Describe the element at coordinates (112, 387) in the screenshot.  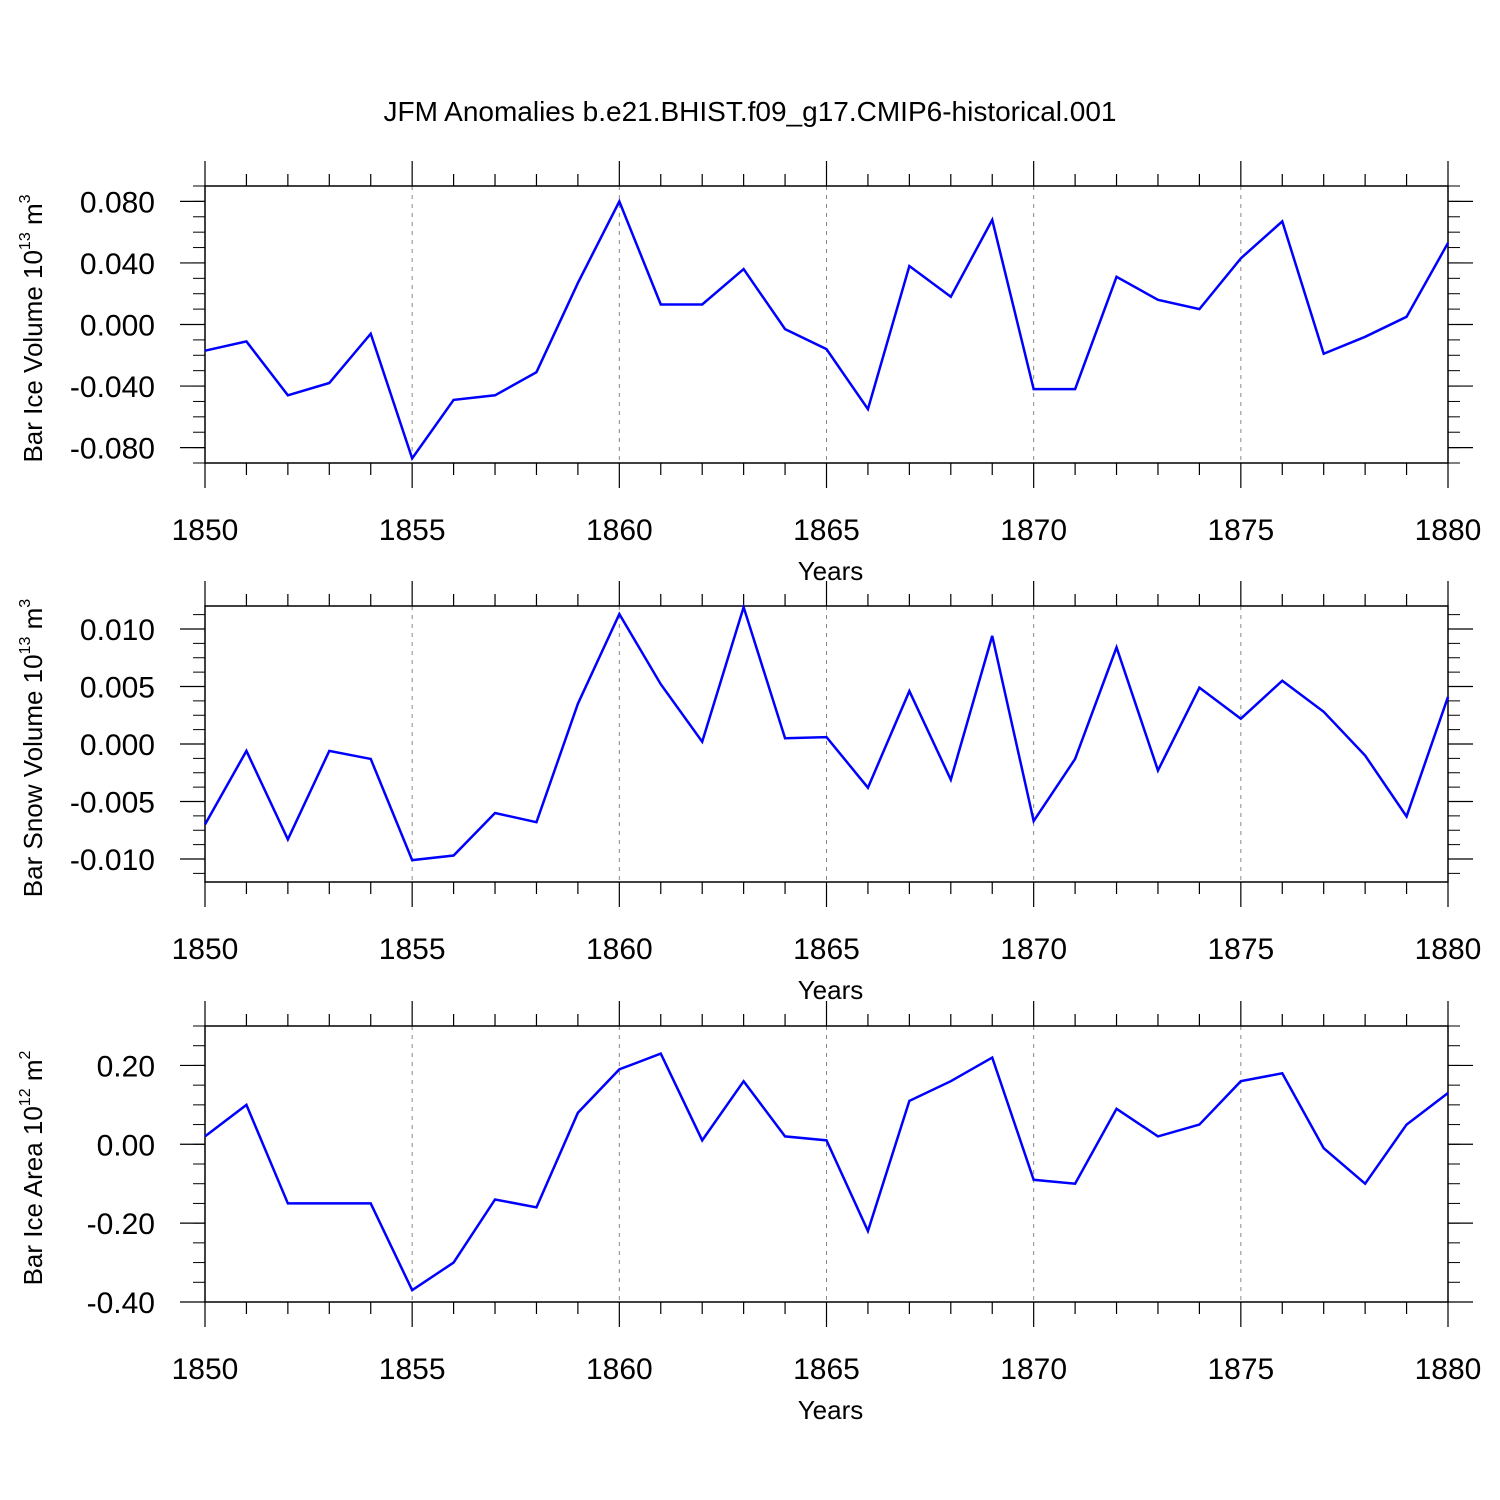
I see `y-tick-label: -0.040` at that location.